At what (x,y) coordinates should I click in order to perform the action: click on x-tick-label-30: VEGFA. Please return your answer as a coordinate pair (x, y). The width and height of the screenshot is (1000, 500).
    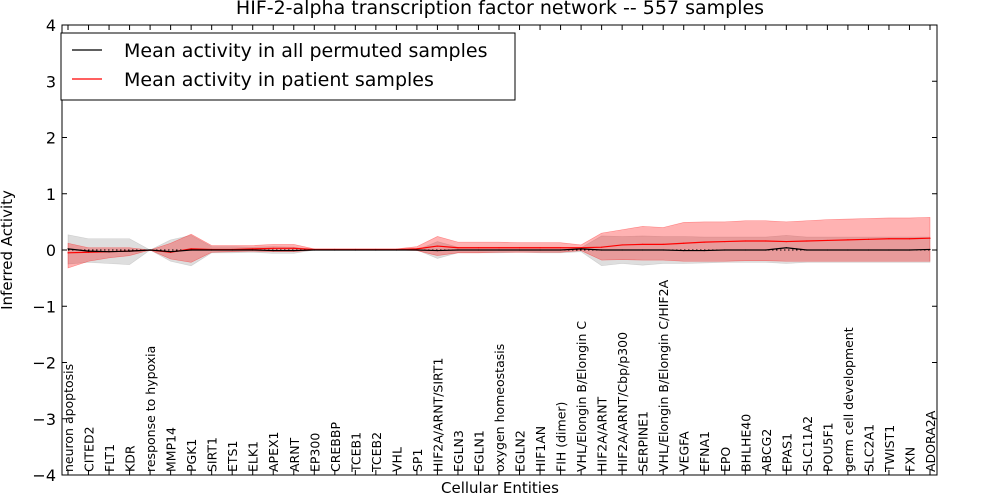
    Looking at the image, I should click on (684, 451).